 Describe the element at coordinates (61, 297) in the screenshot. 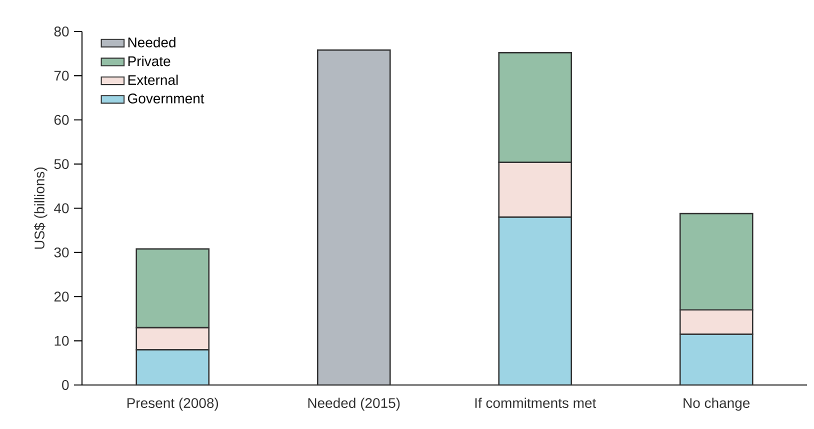

I see `y-tick-label: 20` at that location.